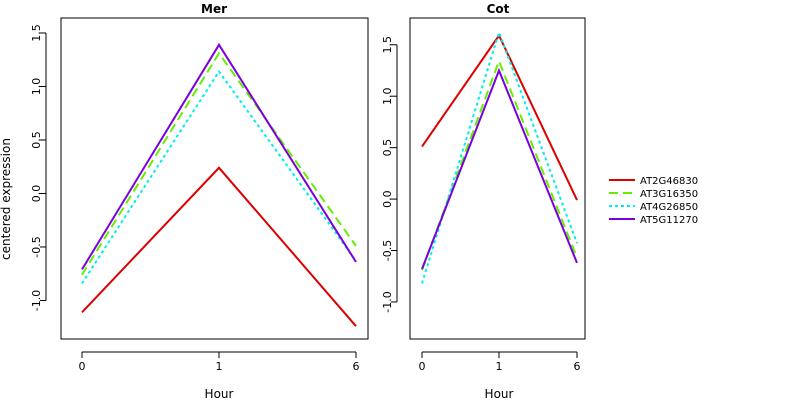 The width and height of the screenshot is (800, 400). Describe the element at coordinates (6, 199) in the screenshot. I see `y-axis-label: centered expression` at that location.